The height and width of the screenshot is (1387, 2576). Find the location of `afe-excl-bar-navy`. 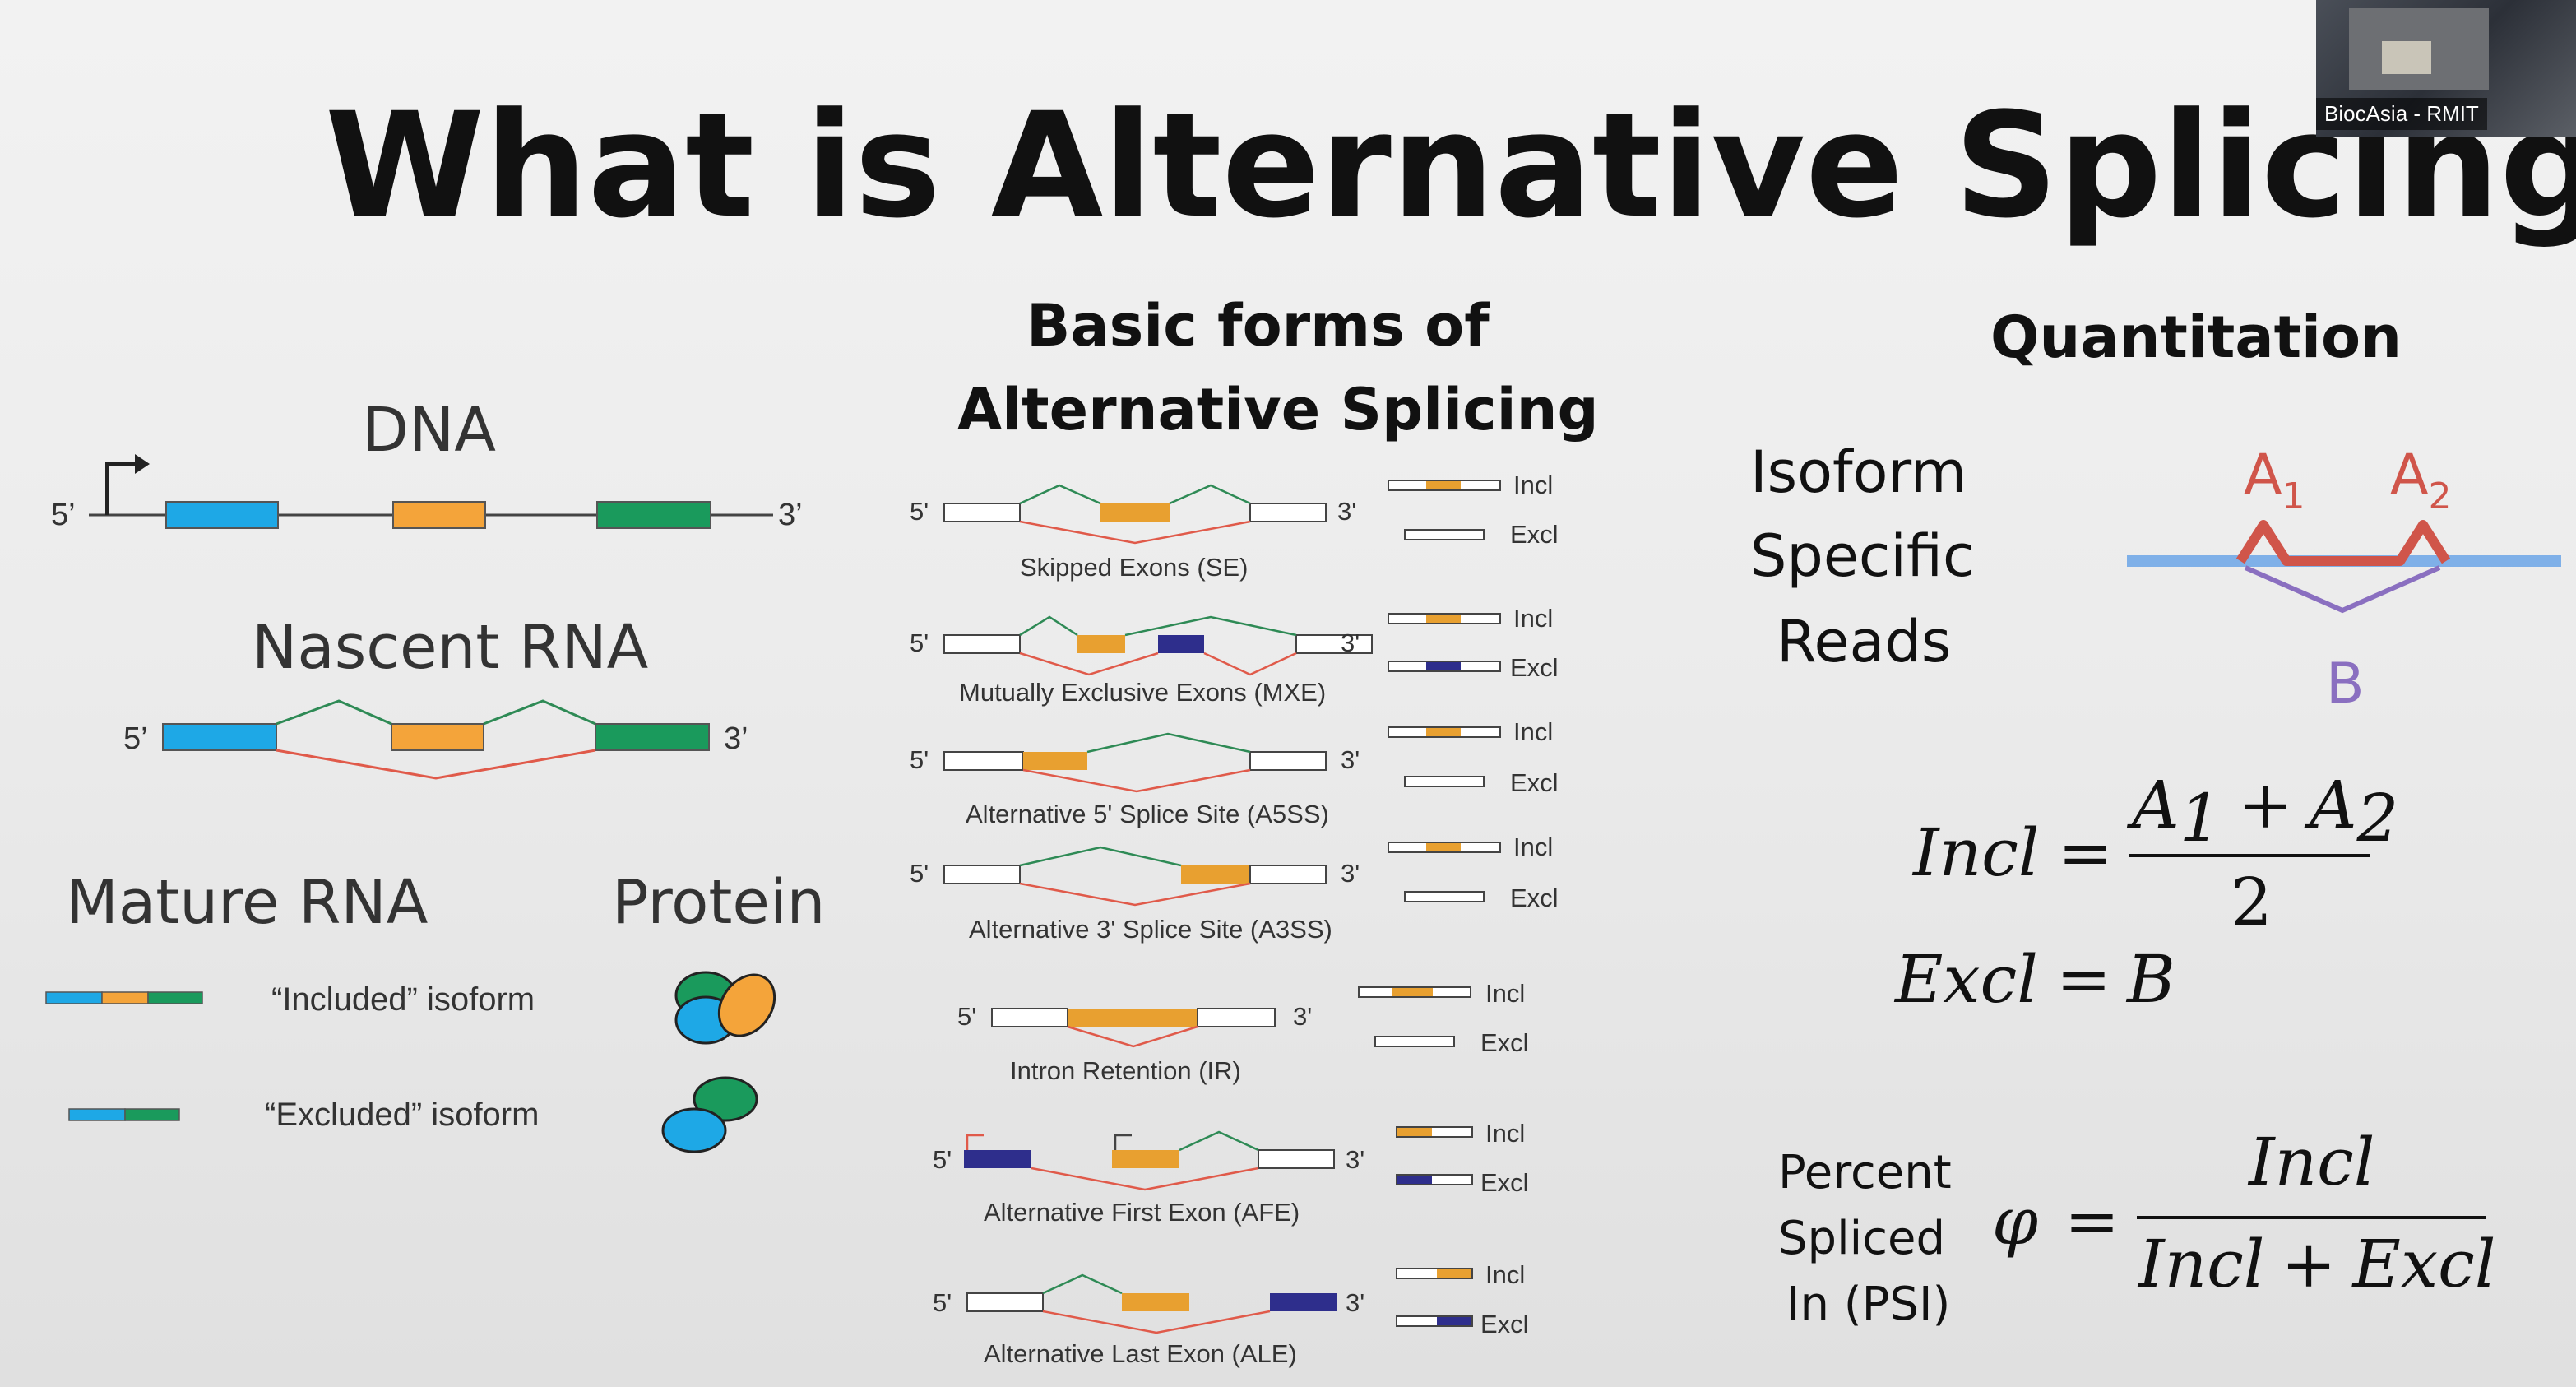

afe-excl-bar-navy is located at coordinates (1415, 1180).